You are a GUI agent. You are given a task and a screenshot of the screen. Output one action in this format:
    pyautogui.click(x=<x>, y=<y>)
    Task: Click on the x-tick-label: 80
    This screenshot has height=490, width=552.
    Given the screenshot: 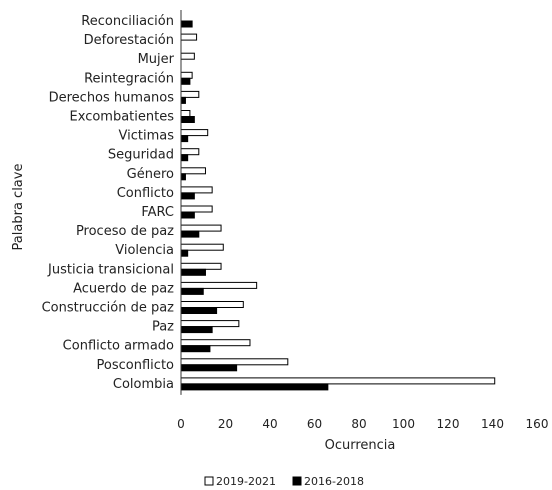 What is the action you would take?
    pyautogui.click(x=358, y=424)
    